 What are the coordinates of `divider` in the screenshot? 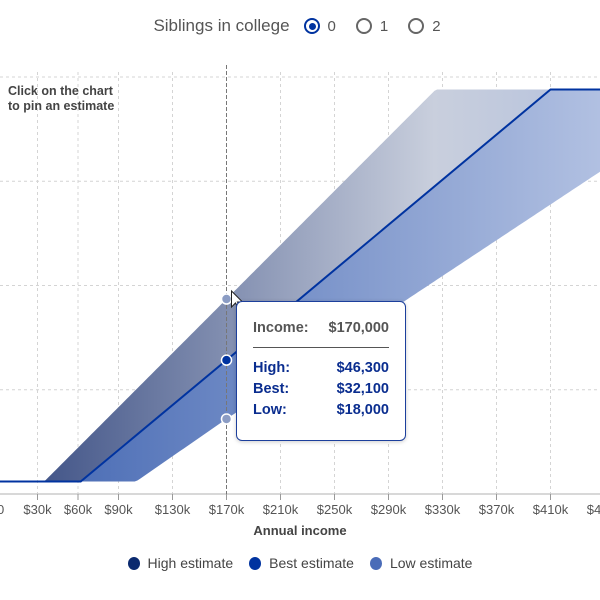 It's located at (321, 347).